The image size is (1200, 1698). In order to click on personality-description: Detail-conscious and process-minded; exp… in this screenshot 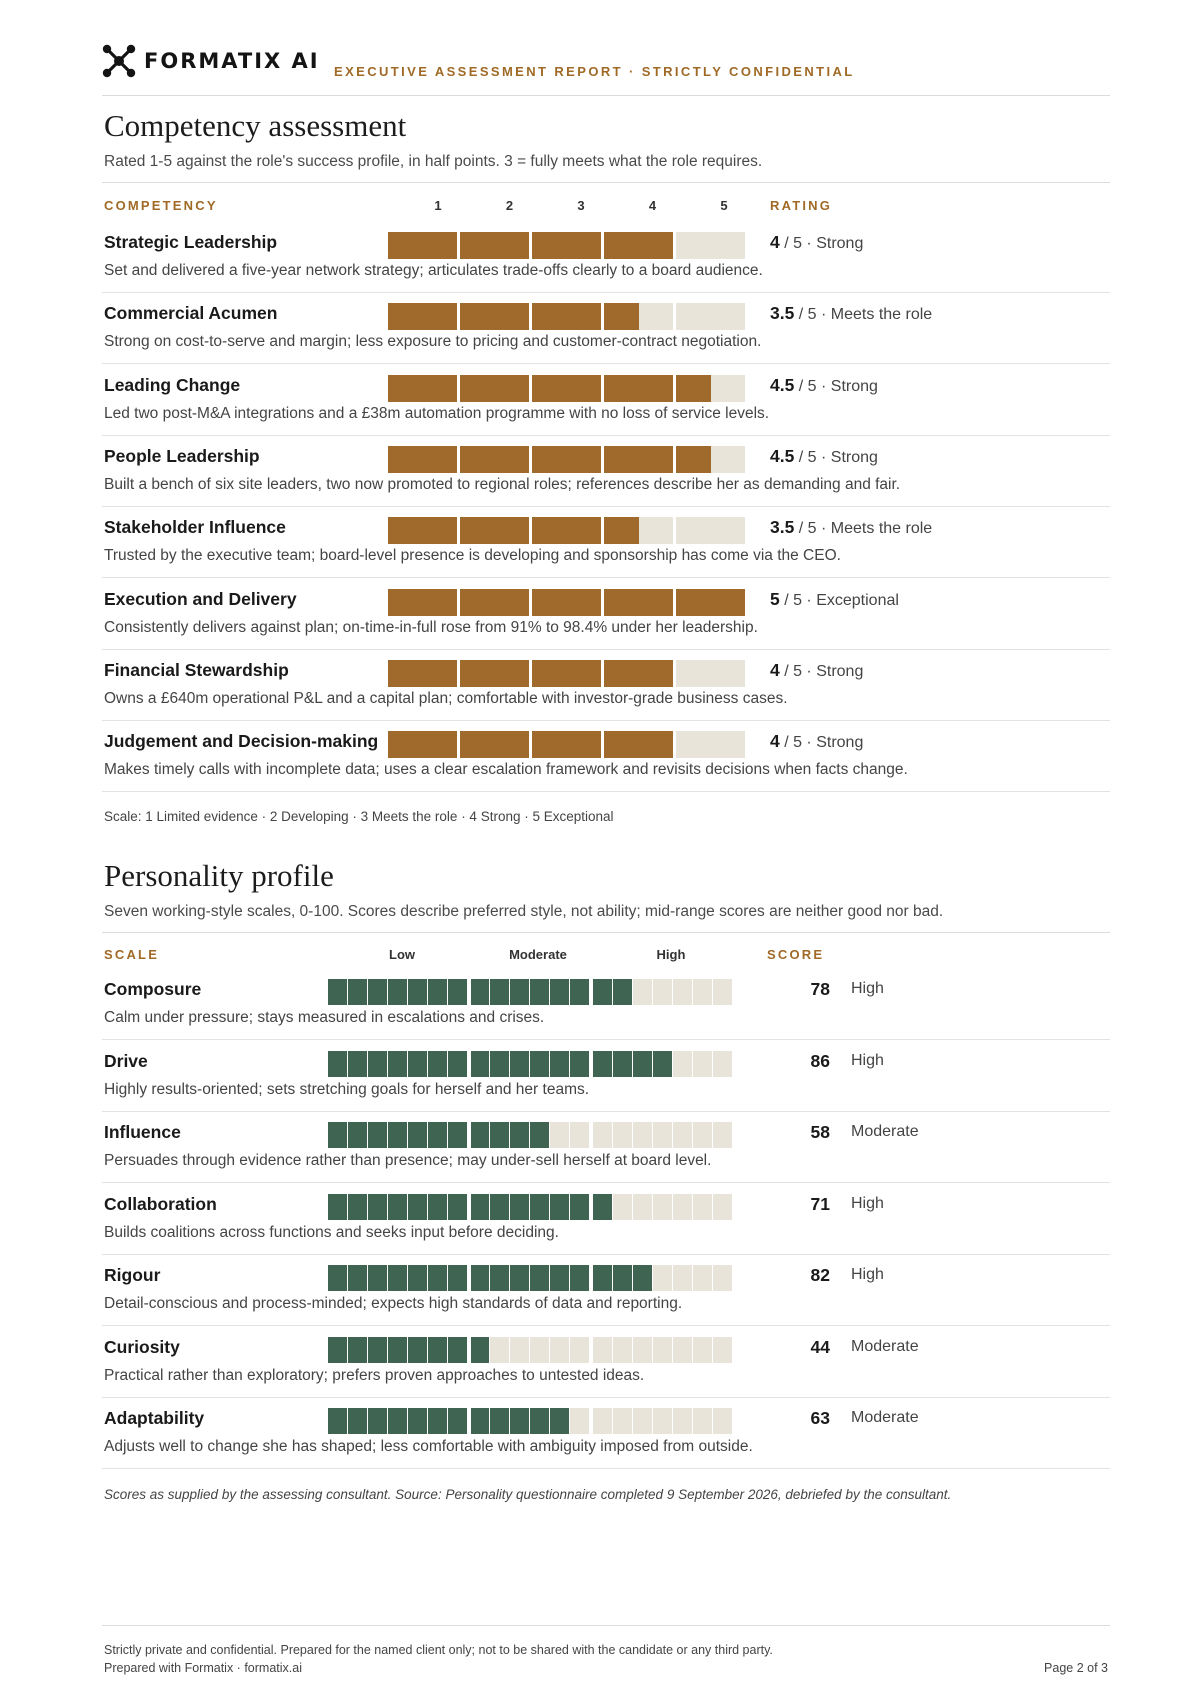, I will do `click(393, 1303)`.